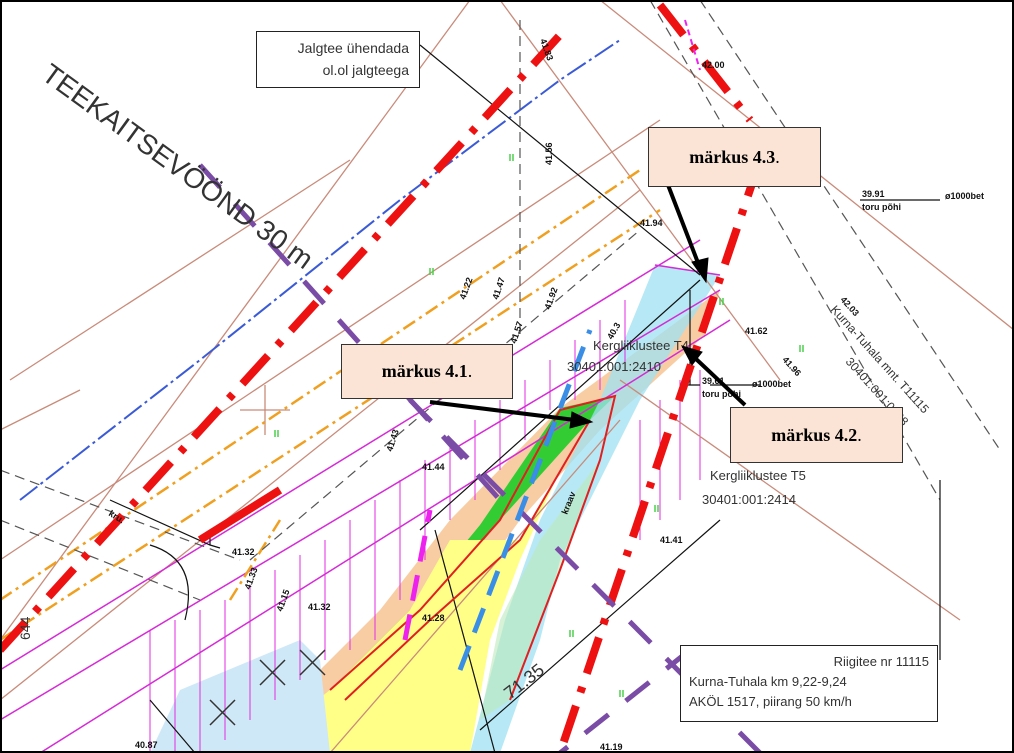 This screenshot has width=1014, height=753. Describe the element at coordinates (713, 381) in the screenshot. I see `pipe-level: 39.61` at that location.